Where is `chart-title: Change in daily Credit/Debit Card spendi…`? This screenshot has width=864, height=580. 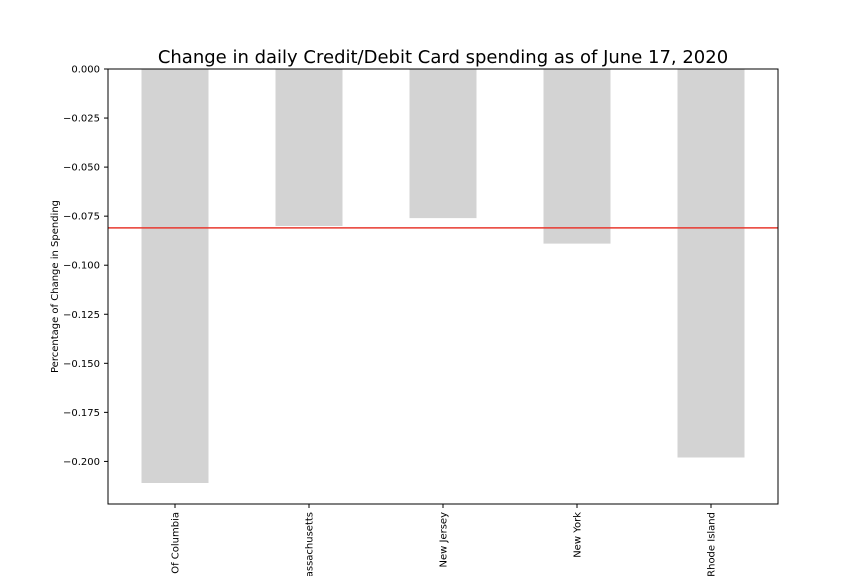 chart-title: Change in daily Credit/Debit Card spendi… is located at coordinates (443, 57).